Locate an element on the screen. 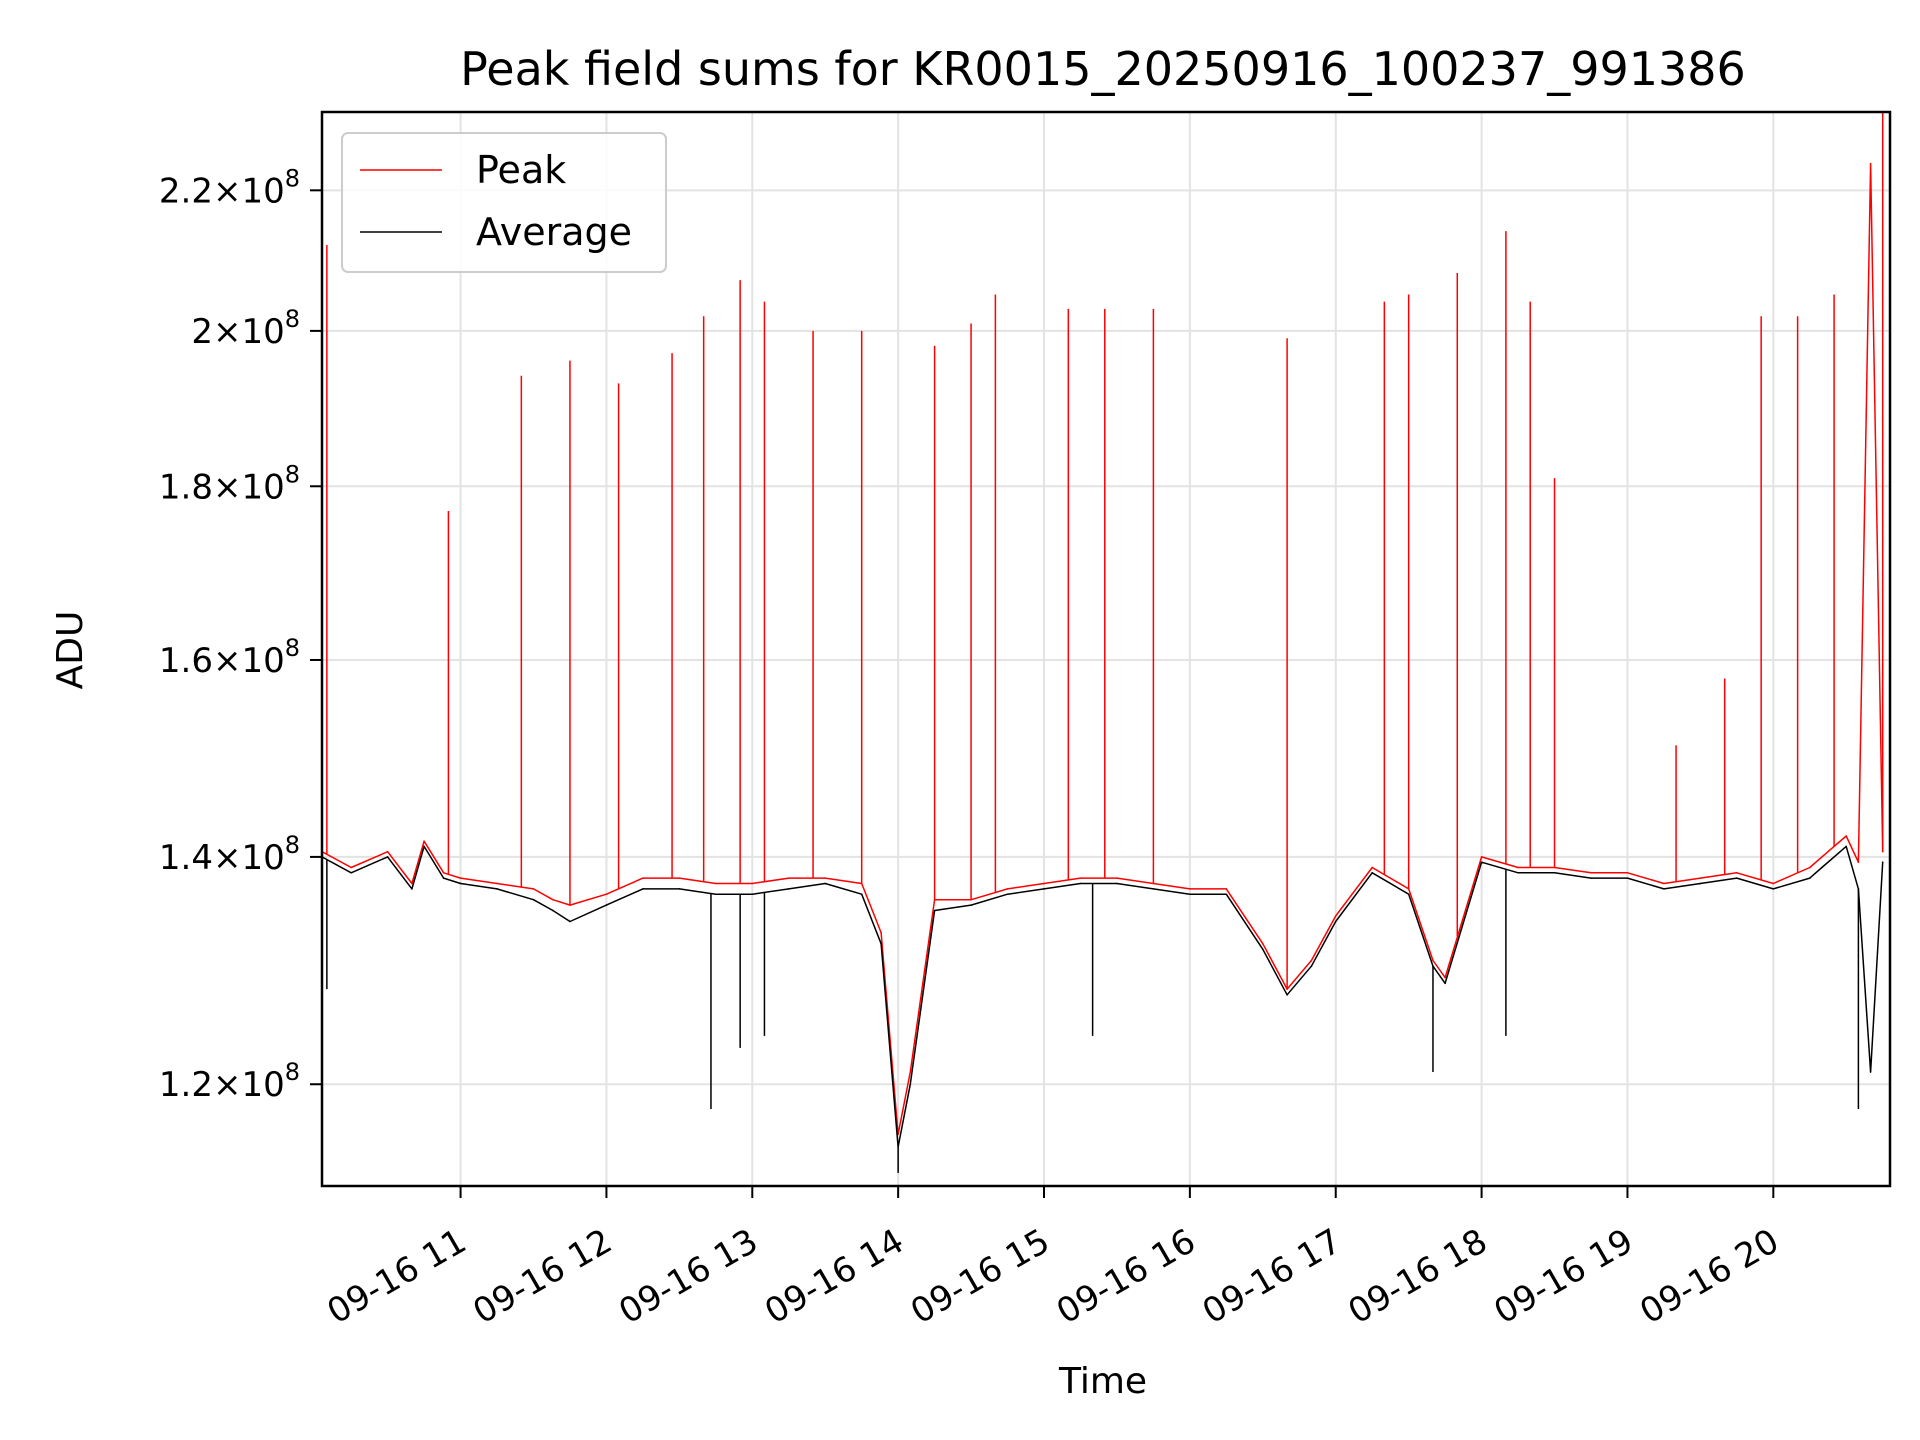 The height and width of the screenshot is (1440, 1920). y-tick-mantissa: 2 is located at coordinates (202, 332).